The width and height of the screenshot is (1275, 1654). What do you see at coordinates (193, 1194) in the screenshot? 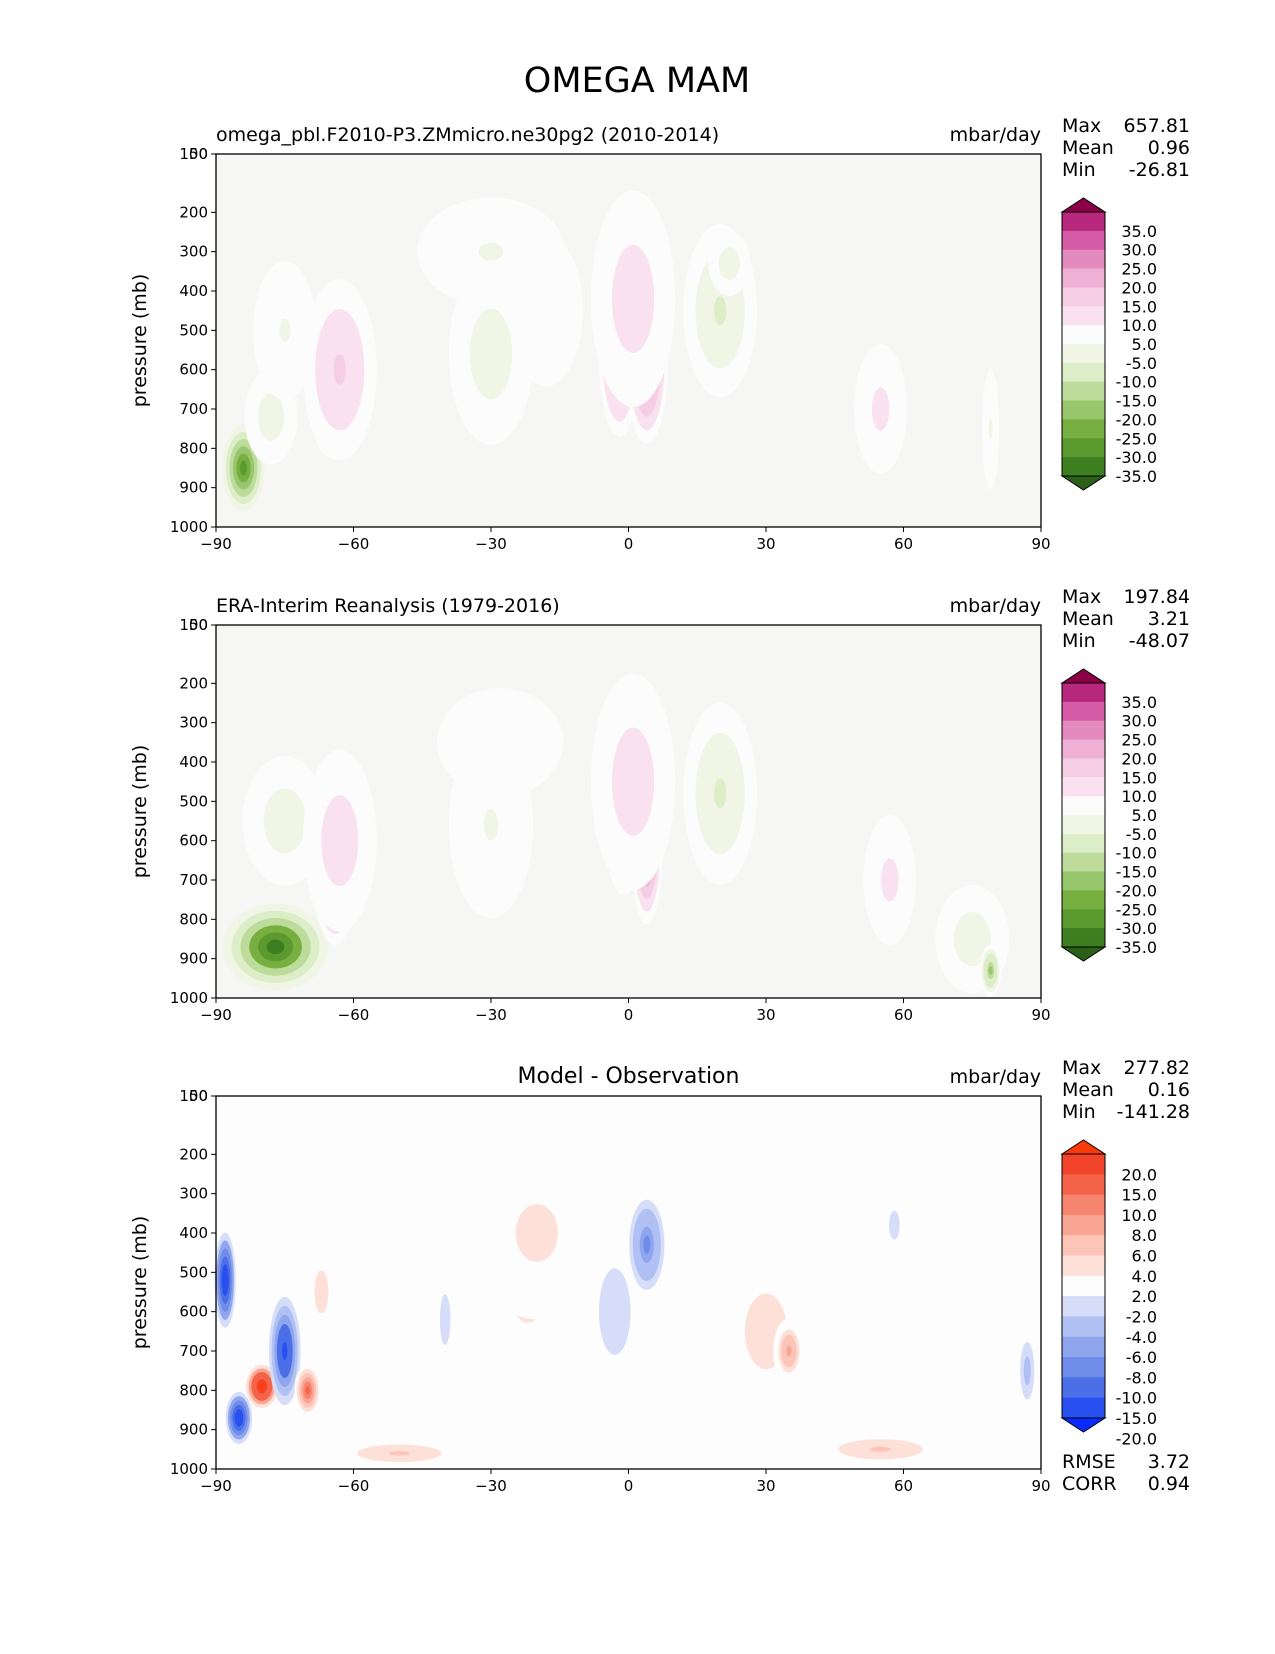
I see `y-tick-label: 300` at bounding box center [193, 1194].